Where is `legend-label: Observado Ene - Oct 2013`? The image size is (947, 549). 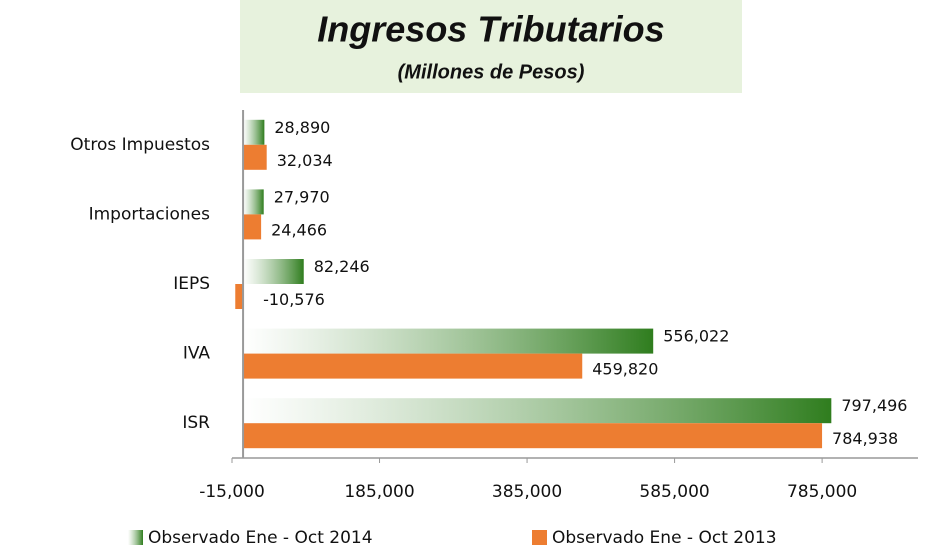
legend-label: Observado Ene - Oct 2013 is located at coordinates (664, 538).